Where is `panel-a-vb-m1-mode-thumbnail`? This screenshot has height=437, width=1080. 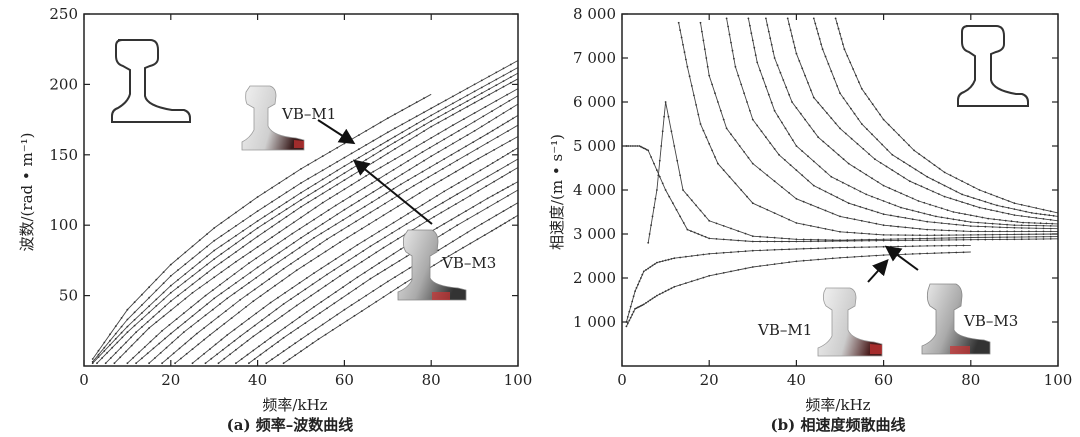 panel-a-vb-m1-mode-thumbnail is located at coordinates (273, 118).